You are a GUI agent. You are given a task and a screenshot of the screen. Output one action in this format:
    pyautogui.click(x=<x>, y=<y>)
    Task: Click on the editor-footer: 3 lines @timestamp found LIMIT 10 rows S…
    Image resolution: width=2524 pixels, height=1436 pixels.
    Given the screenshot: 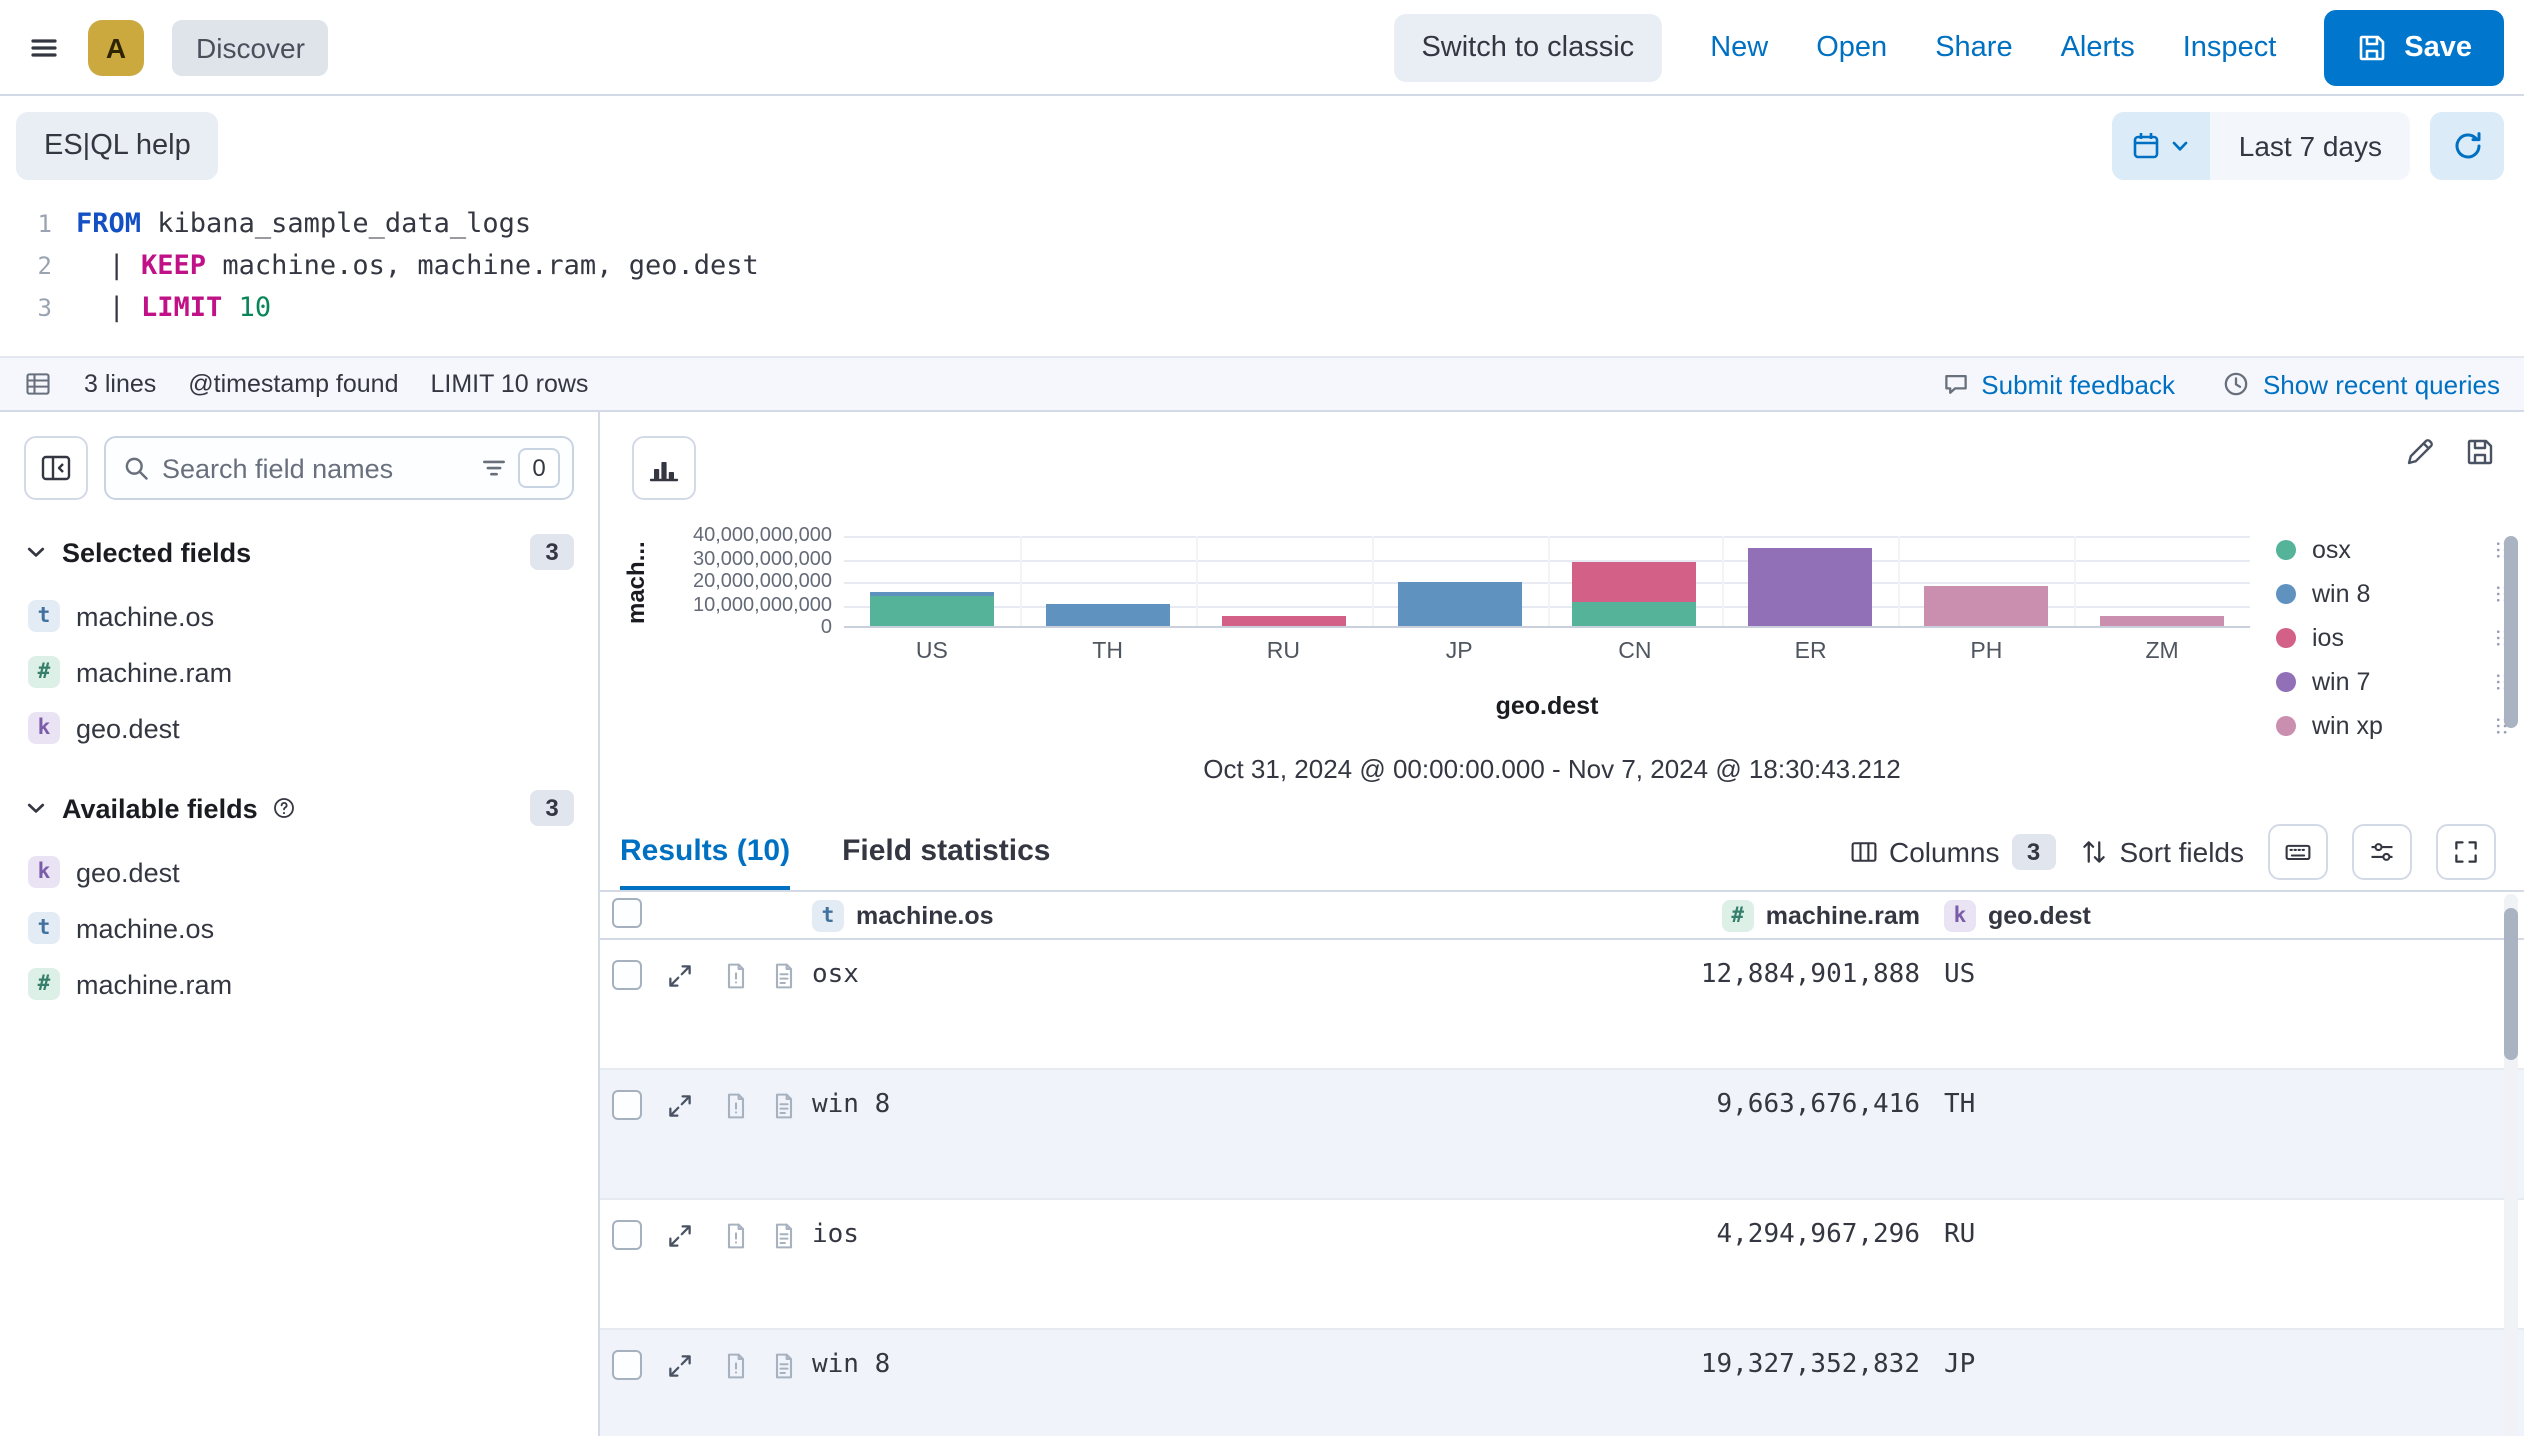 What is the action you would take?
    pyautogui.click(x=1262, y=384)
    